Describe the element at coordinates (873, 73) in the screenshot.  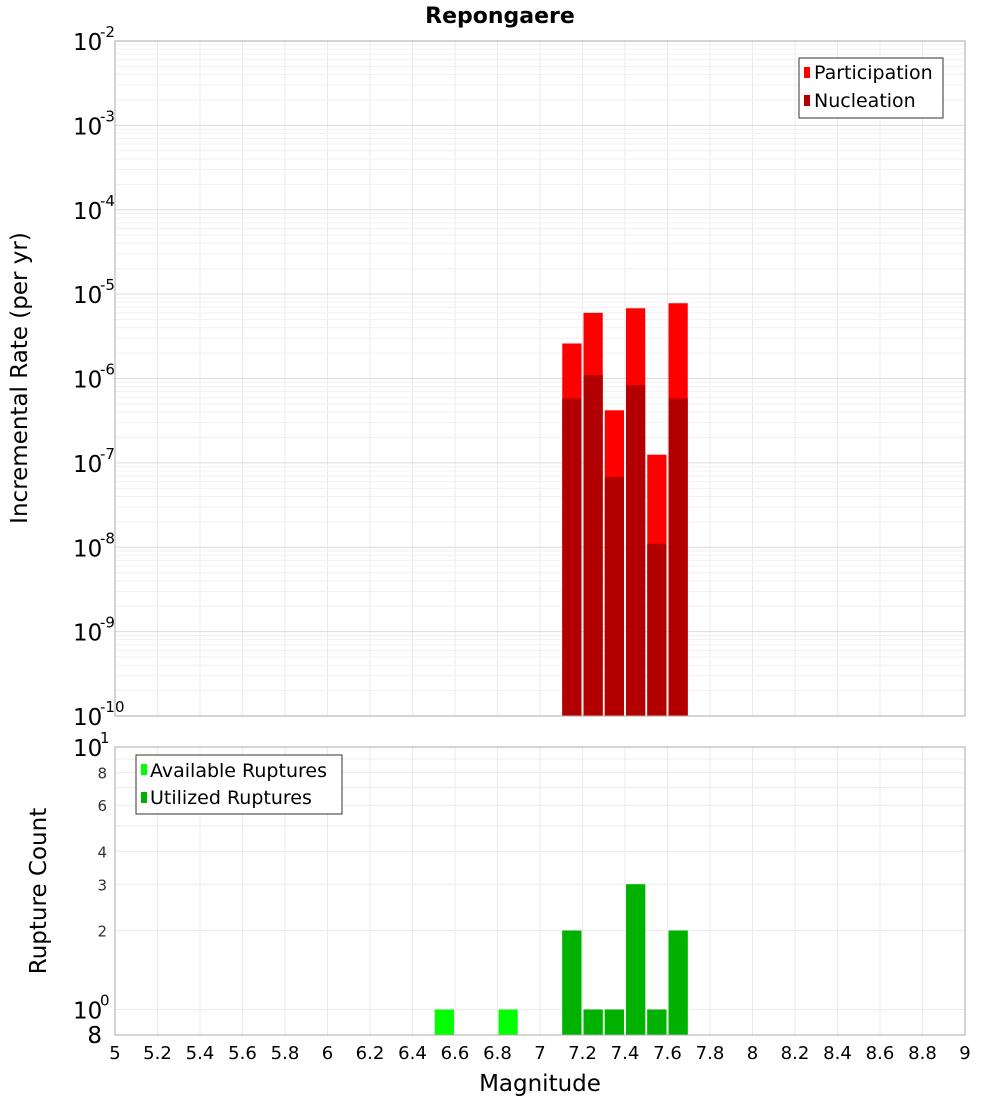
I see `legend-label-participation: Participation` at that location.